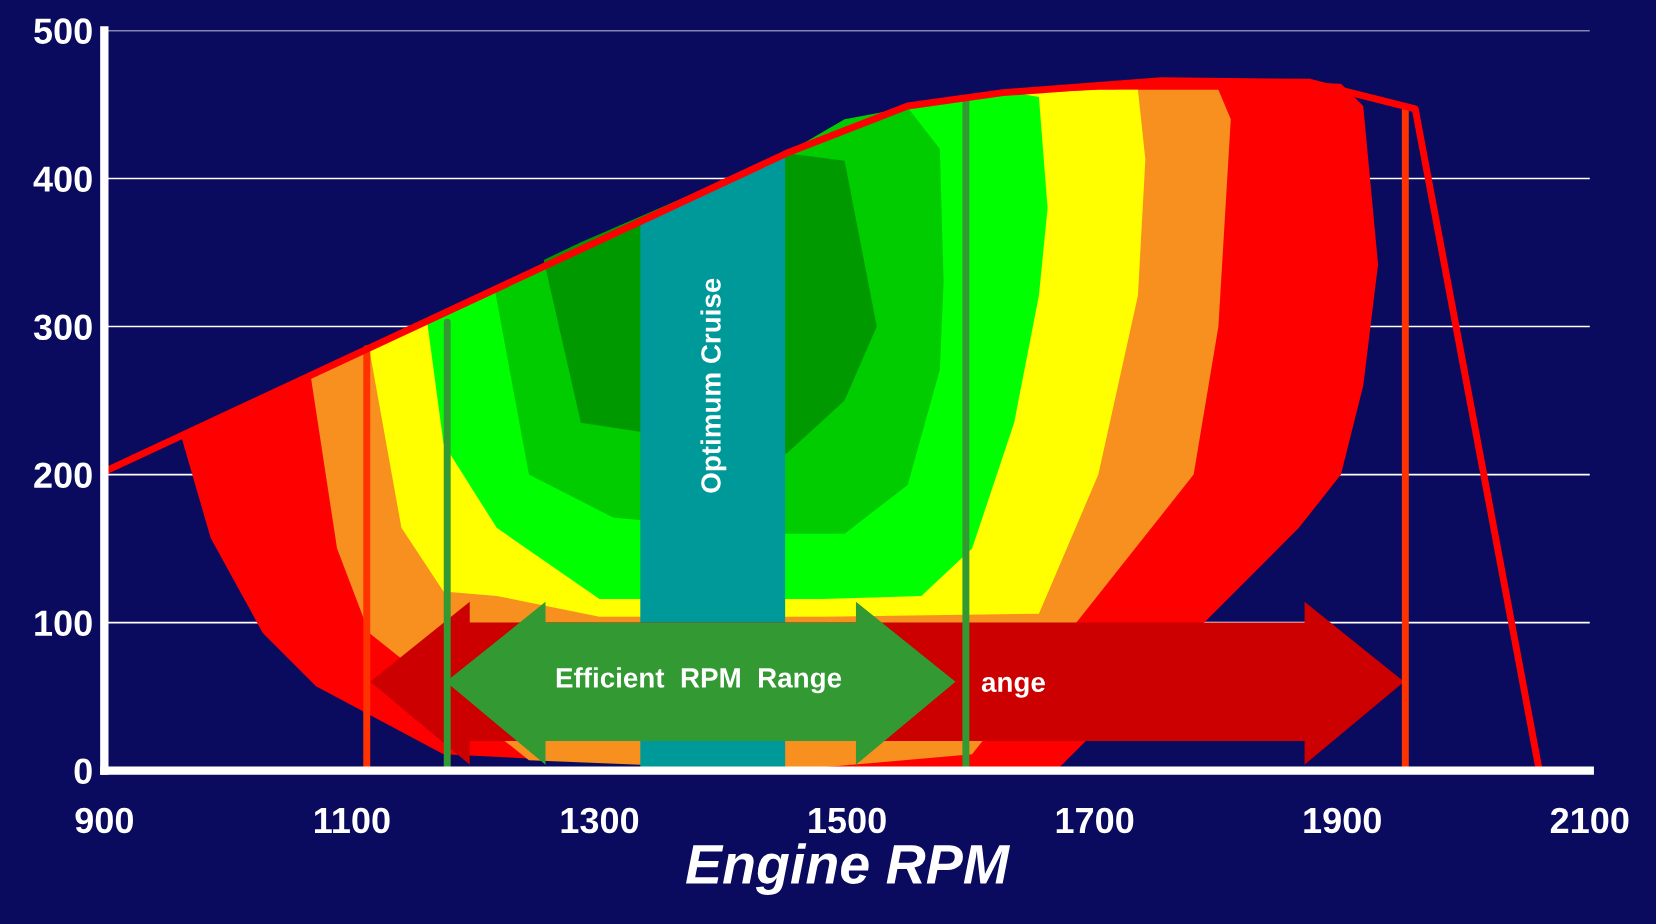  Describe the element at coordinates (848, 869) in the screenshot. I see `x-axis-title: Engine RPM` at that location.